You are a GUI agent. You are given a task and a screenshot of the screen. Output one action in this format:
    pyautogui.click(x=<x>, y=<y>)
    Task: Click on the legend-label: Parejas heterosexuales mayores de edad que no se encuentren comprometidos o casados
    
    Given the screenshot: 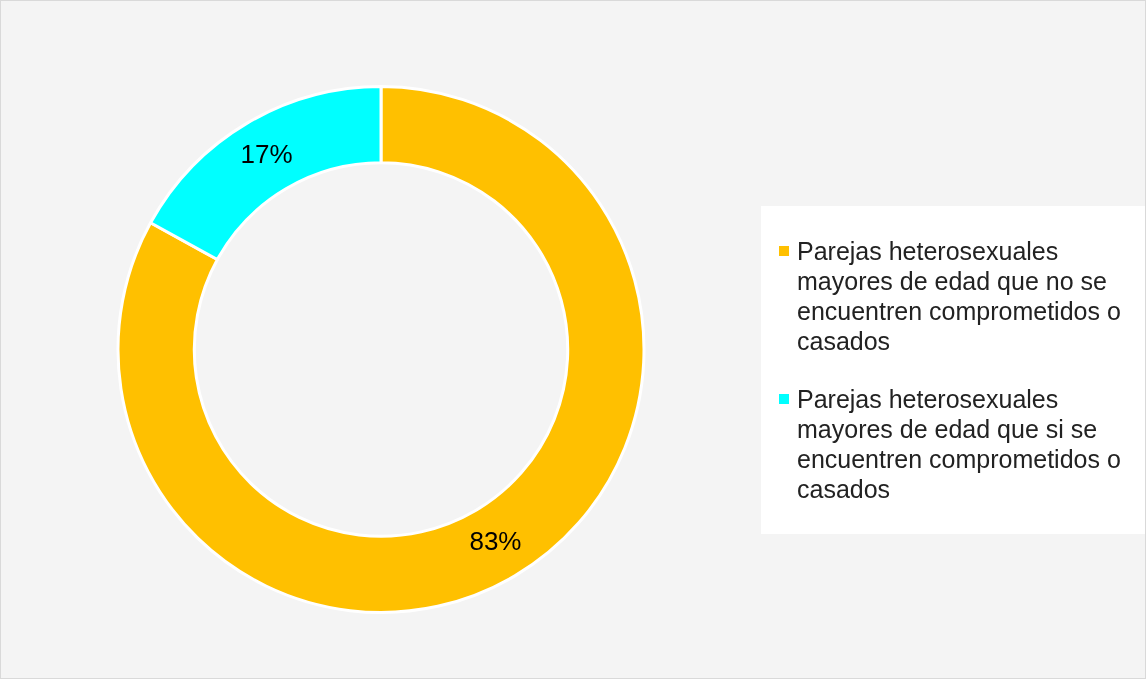 What is the action you would take?
    pyautogui.click(x=959, y=296)
    